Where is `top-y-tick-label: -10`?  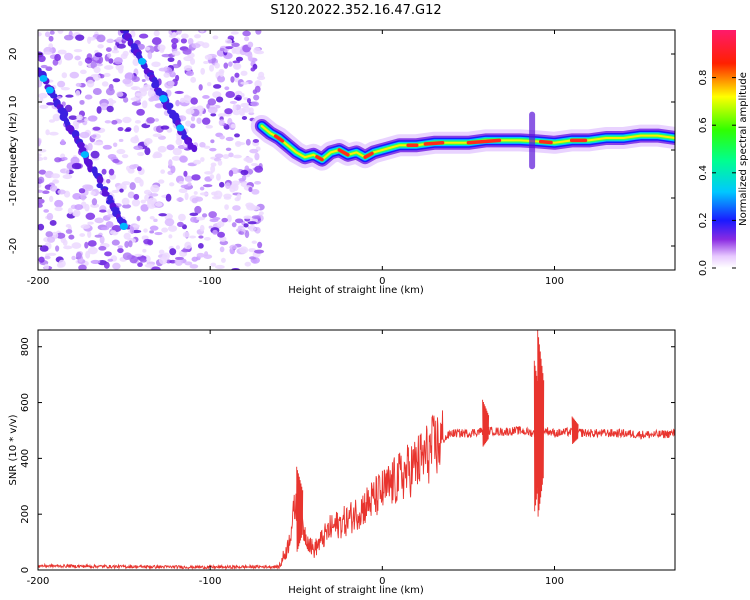 top-y-tick-label: -10 is located at coordinates (13, 198).